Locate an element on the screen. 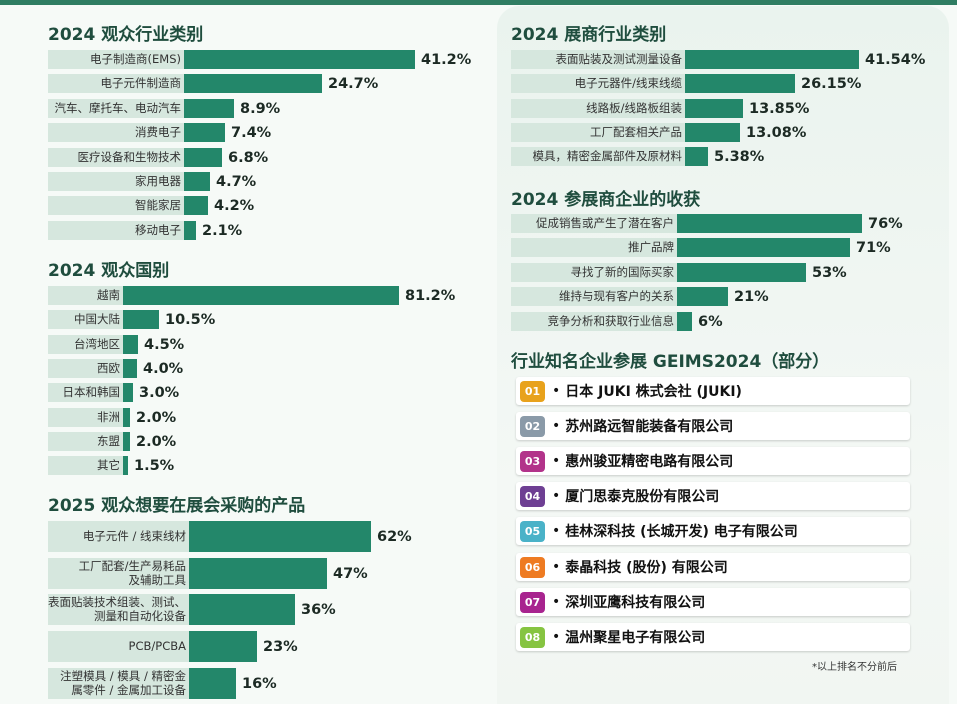  company-number-badge: 04 is located at coordinates (532, 496).